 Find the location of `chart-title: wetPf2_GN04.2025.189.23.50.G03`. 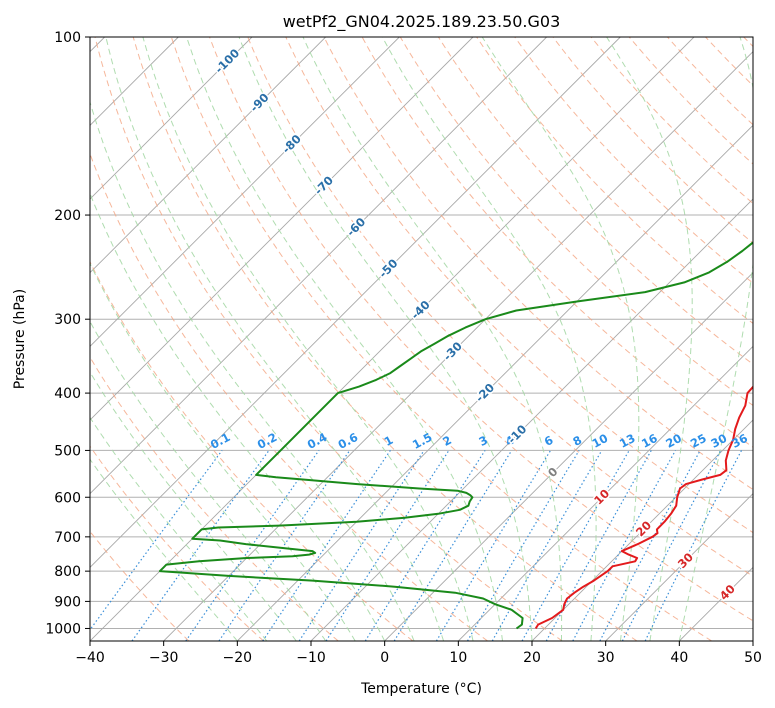

chart-title: wetPf2_GN04.2025.189.23.50.G03 is located at coordinates (422, 22).